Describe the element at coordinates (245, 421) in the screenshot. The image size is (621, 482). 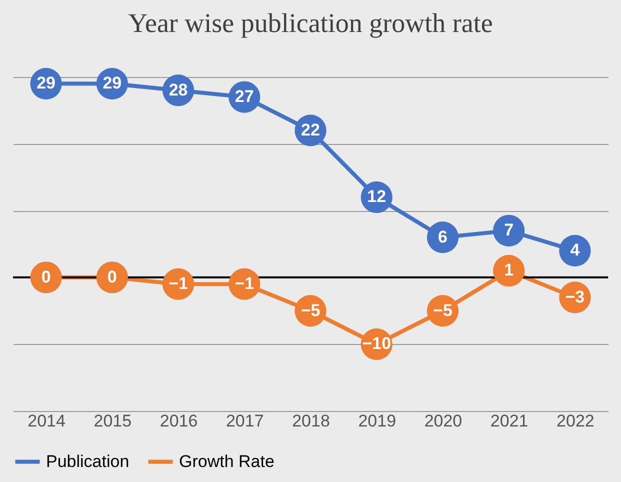
I see `x-tick-label: 2017` at that location.